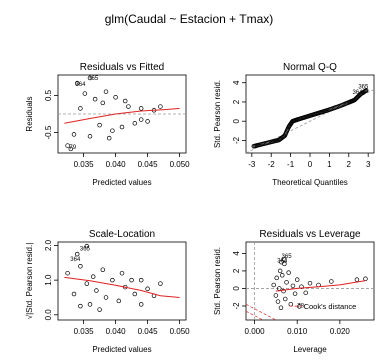  I want to click on x-tick-label: -3, so click(252, 164).